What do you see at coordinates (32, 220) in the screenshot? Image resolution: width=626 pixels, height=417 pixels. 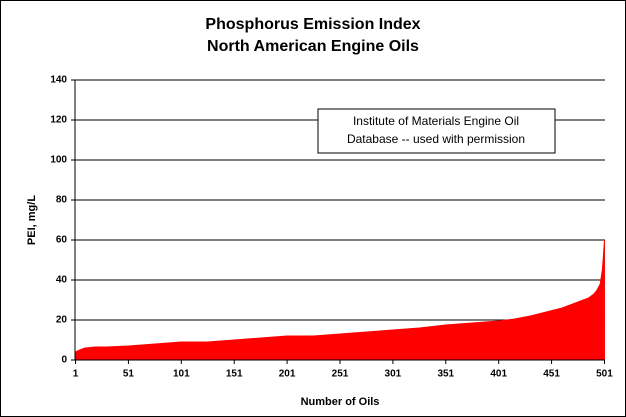 I see `y-axis-label: PEI, mg/L` at bounding box center [32, 220].